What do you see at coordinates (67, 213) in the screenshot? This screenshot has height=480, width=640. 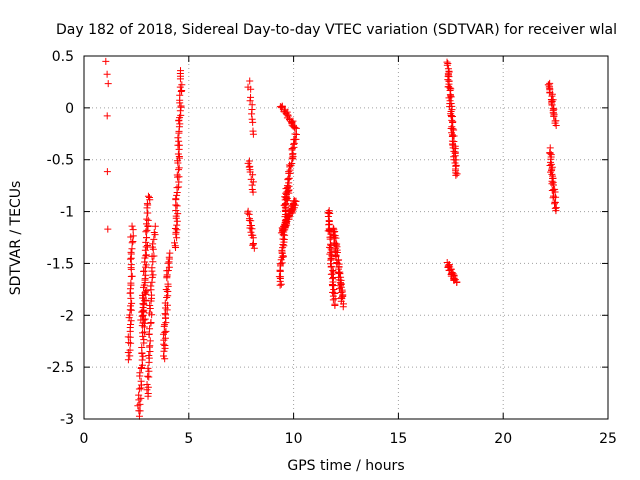 I see `y-tick-label: -1` at bounding box center [67, 213].